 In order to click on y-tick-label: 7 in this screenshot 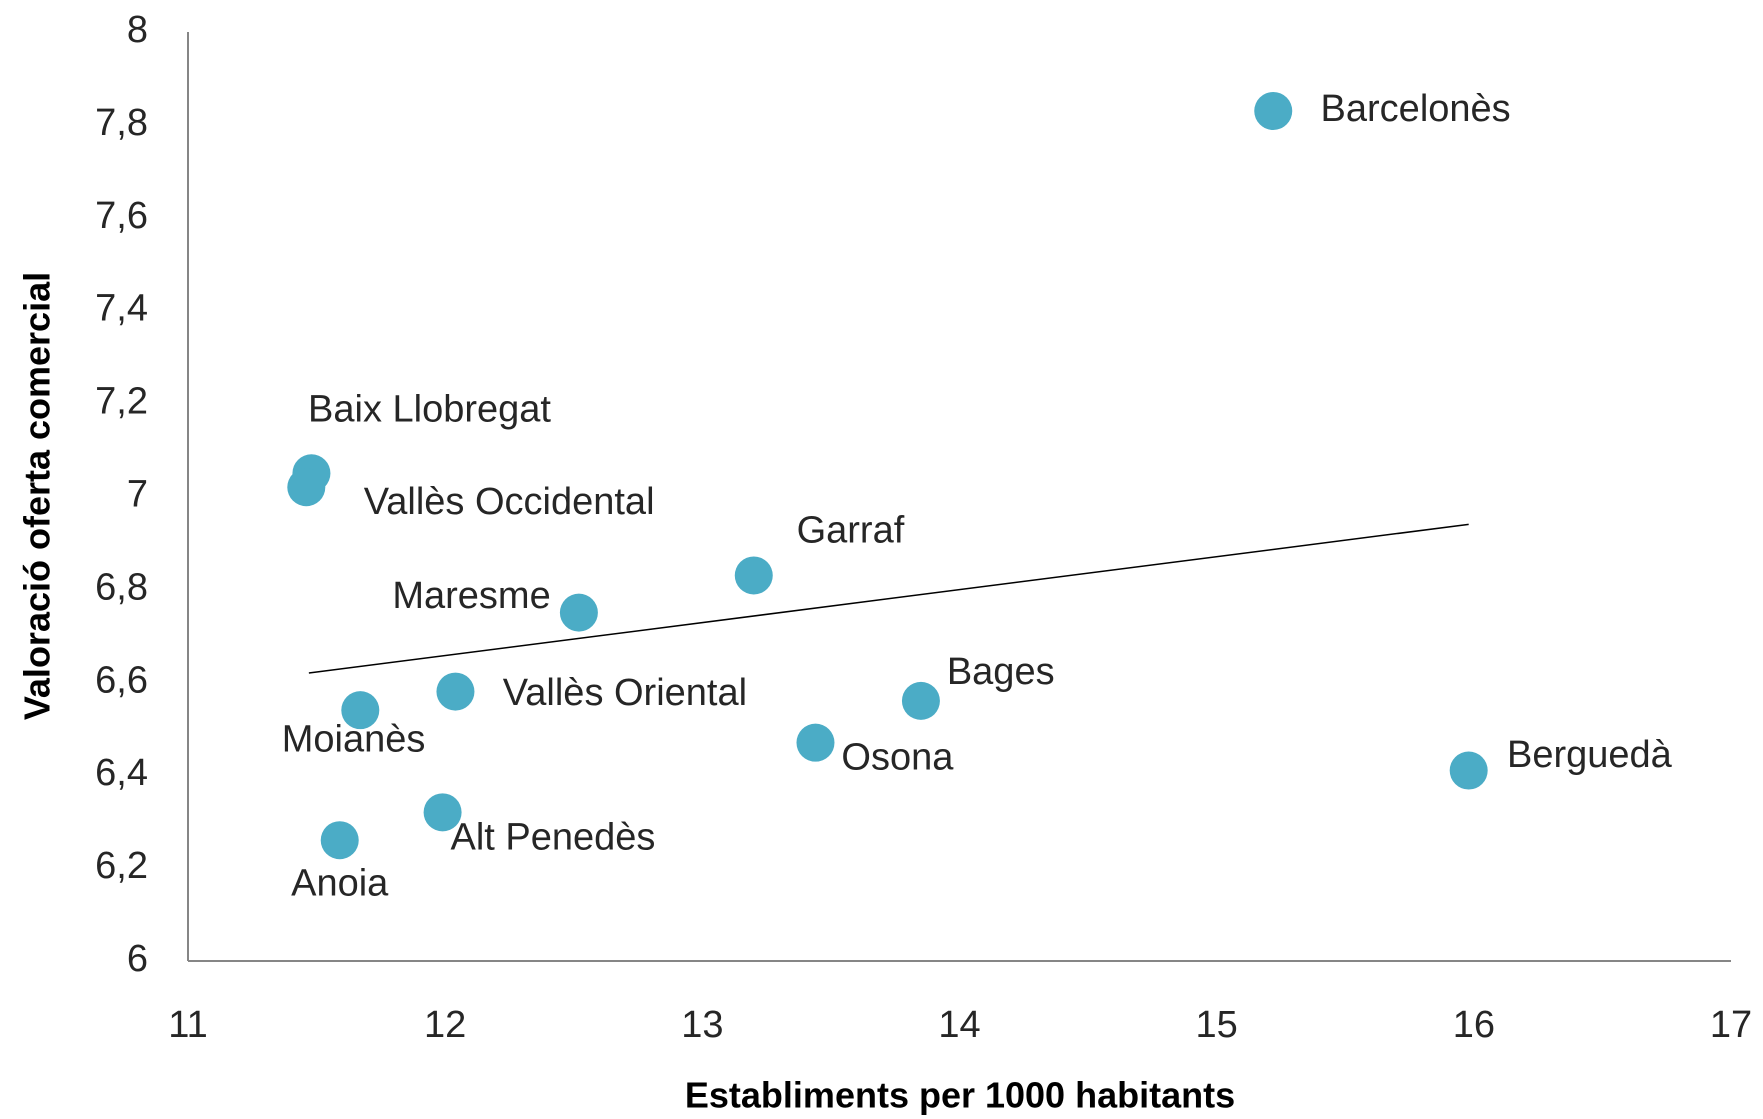, I will do `click(137, 495)`.